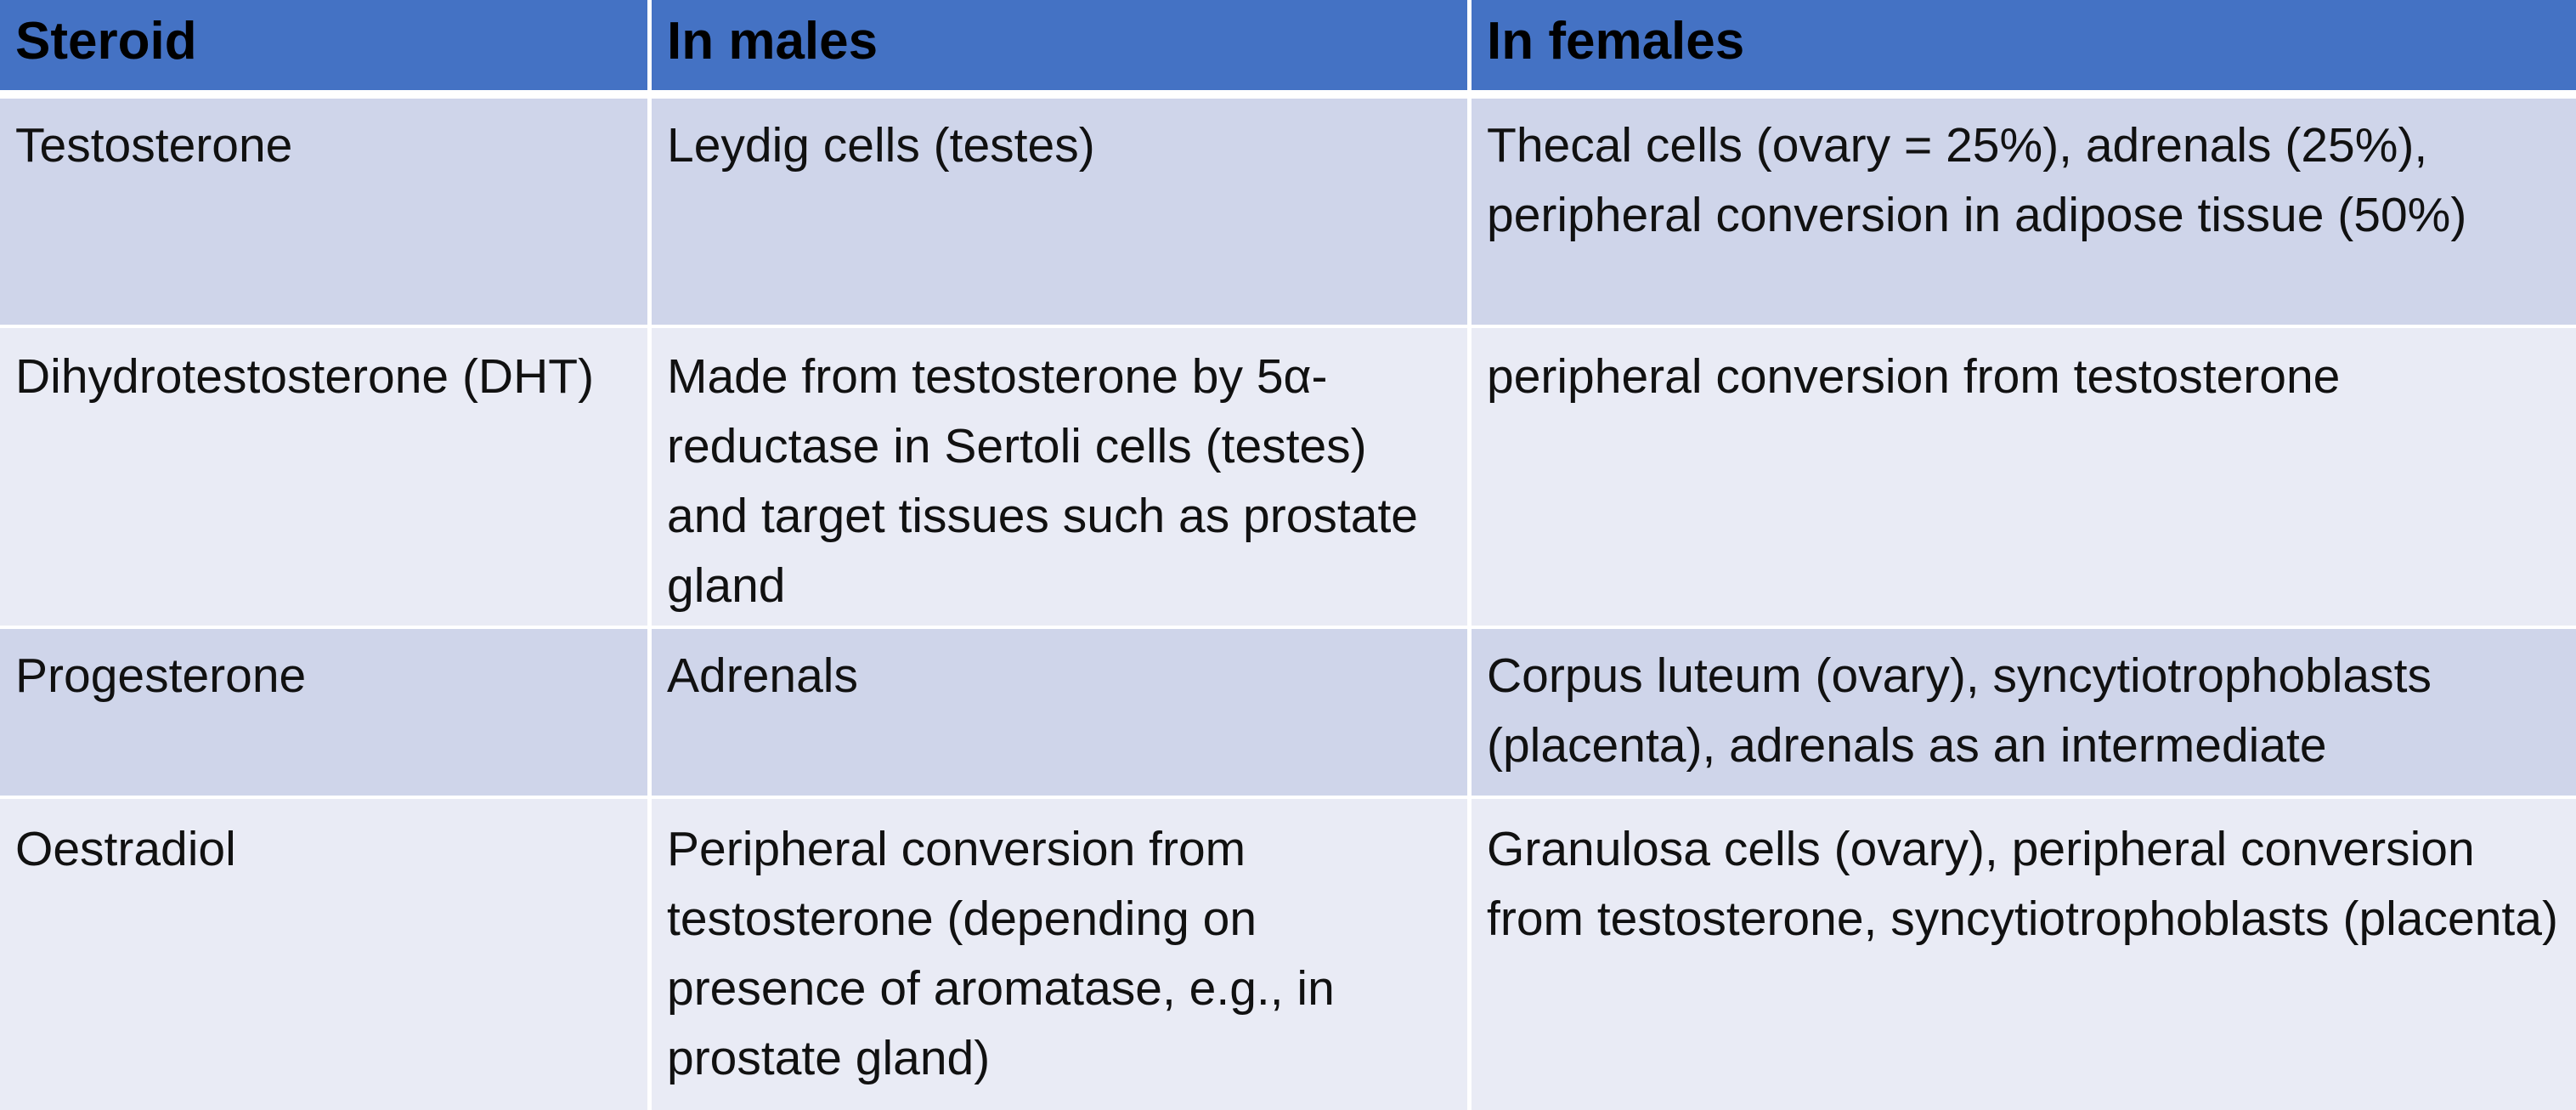  Describe the element at coordinates (2021, 477) in the screenshot. I see `females-cell: peripheral conversion from testosterone` at that location.